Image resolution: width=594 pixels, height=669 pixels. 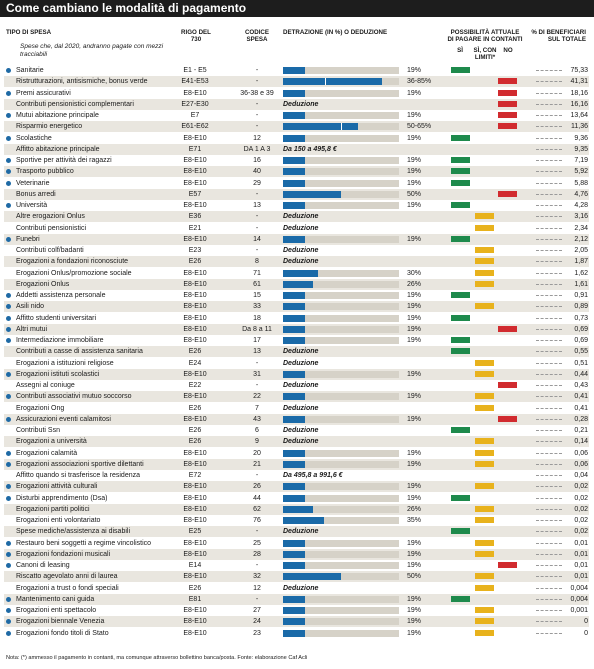 What do you see at coordinates (67, 577) in the screenshot?
I see `row-name: Riscatto agevolato anni di laurea` at bounding box center [67, 577].